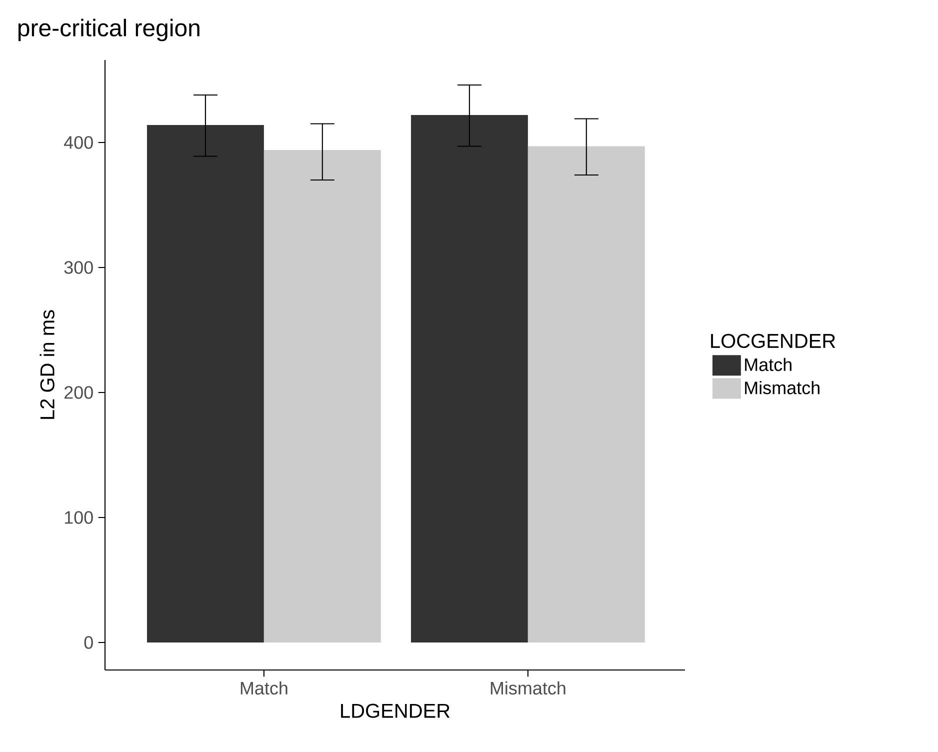 Image resolution: width=938 pixels, height=752 pixels. What do you see at coordinates (78, 142) in the screenshot?
I see `y-tick-label: 400` at bounding box center [78, 142].